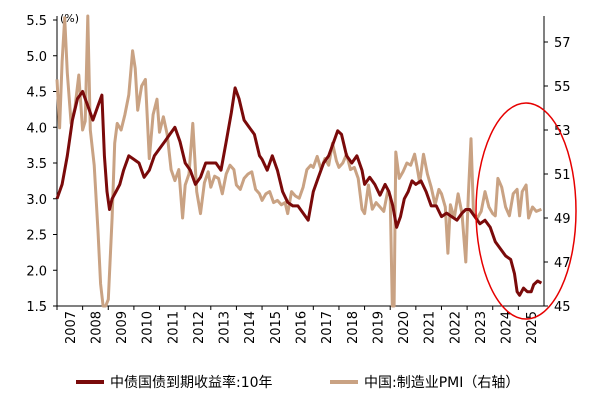  Describe the element at coordinates (297, 382) in the screenshot. I see `legend: 中债国债到期收益率:10年 中国:制造业PMI（右轴）` at that location.